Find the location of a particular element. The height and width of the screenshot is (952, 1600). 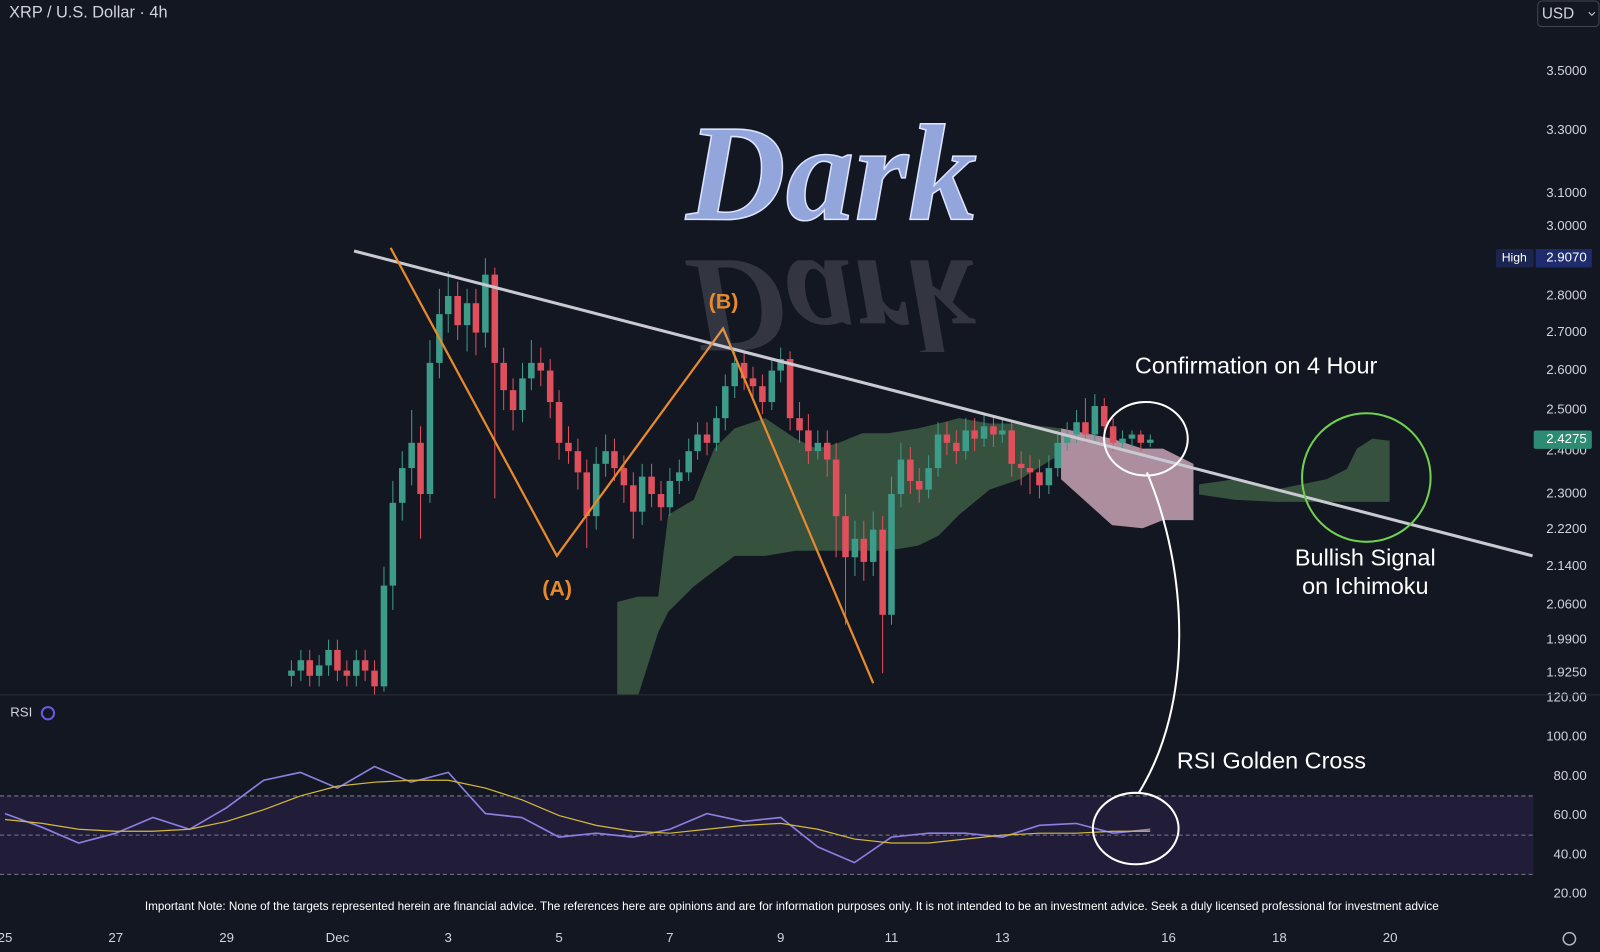

annotation: Bullish Signal is located at coordinates (1365, 557).